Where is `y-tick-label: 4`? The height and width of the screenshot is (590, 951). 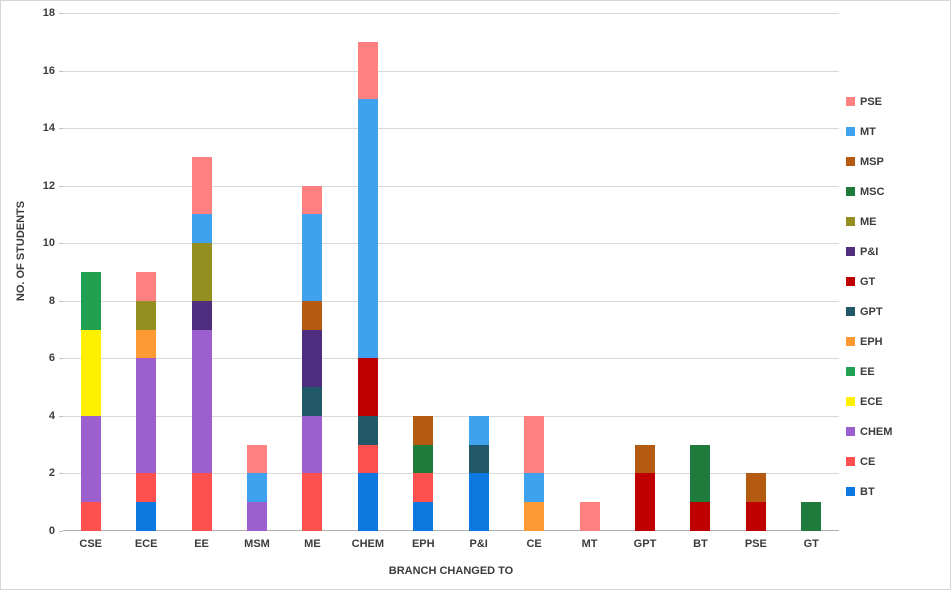 y-tick-label: 4 is located at coordinates (51, 415).